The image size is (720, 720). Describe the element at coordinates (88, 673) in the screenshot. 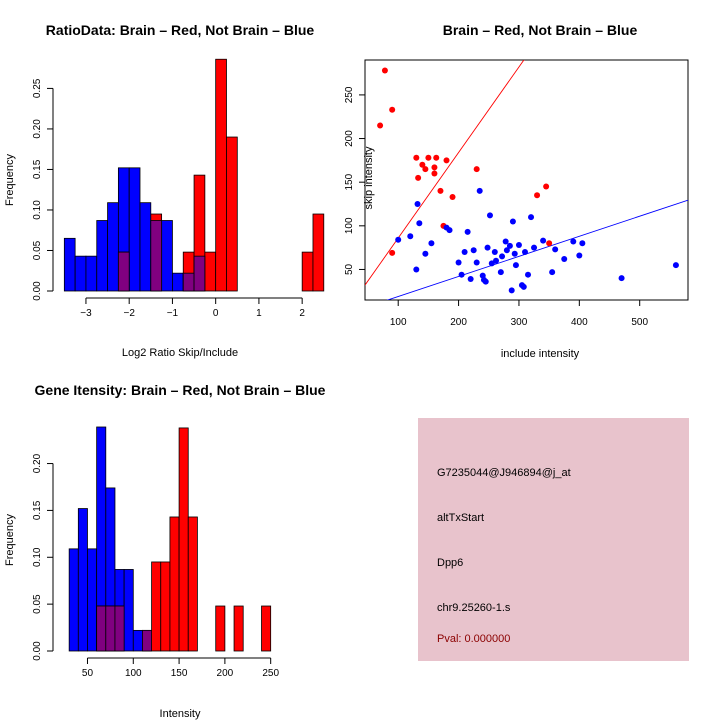

I see `x-tick-label: 50` at that location.